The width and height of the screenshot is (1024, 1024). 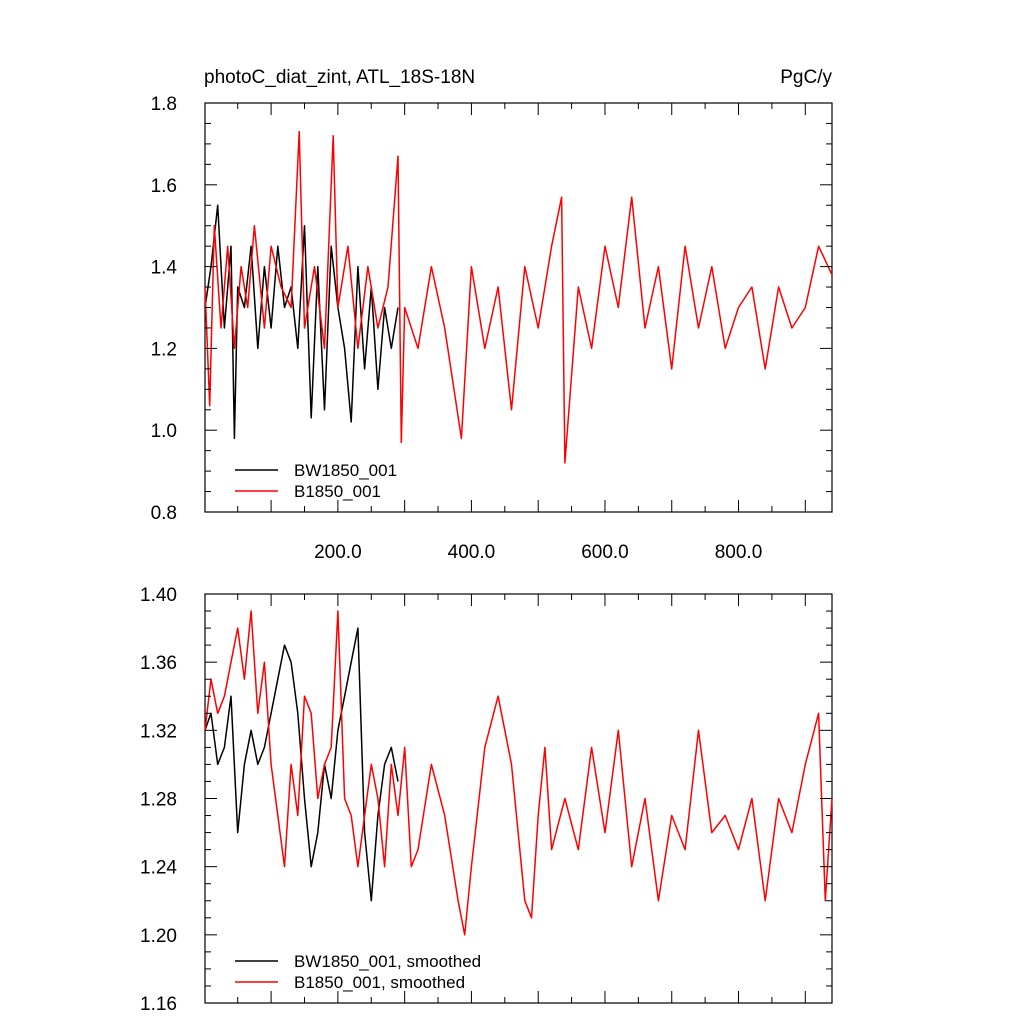 I want to click on top-ytick-label: 1.4, so click(x=164, y=268).